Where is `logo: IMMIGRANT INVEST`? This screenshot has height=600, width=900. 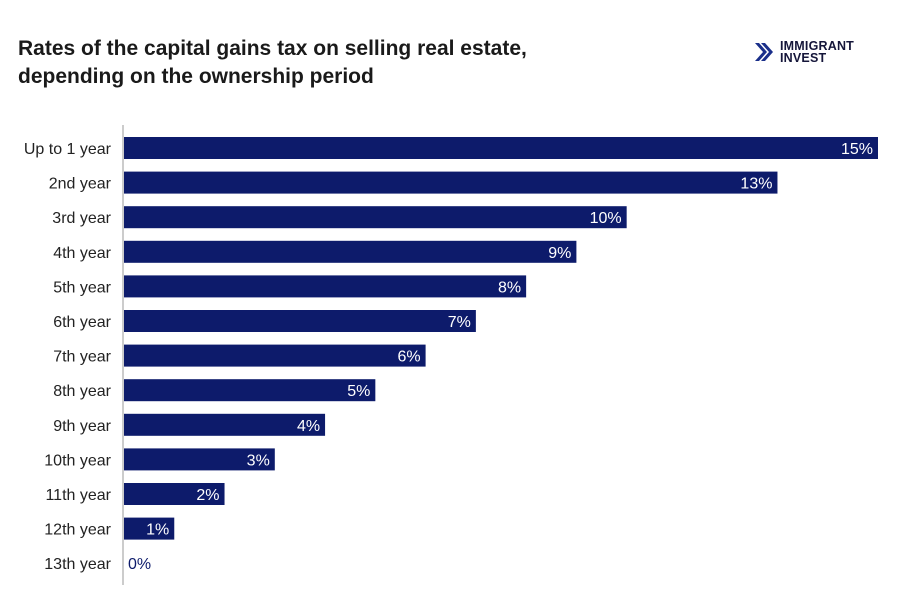
logo: IMMIGRANT INVEST is located at coordinates (804, 52).